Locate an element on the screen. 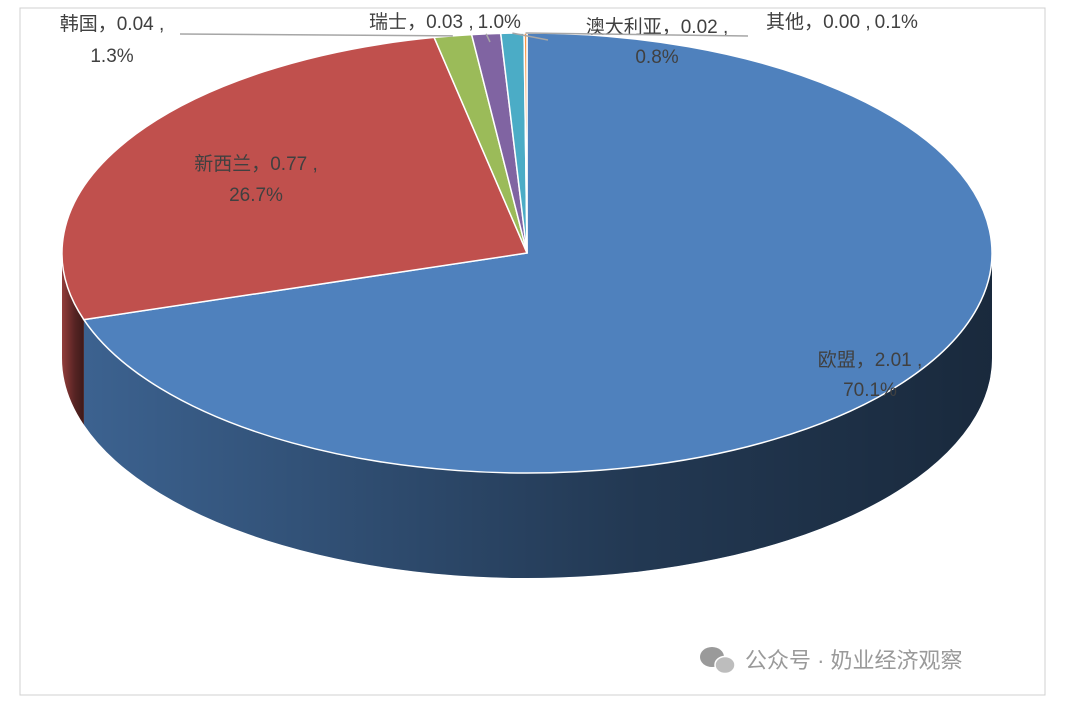 The width and height of the screenshot is (1080, 705). label-value: 0.77 is located at coordinates (288, 164).